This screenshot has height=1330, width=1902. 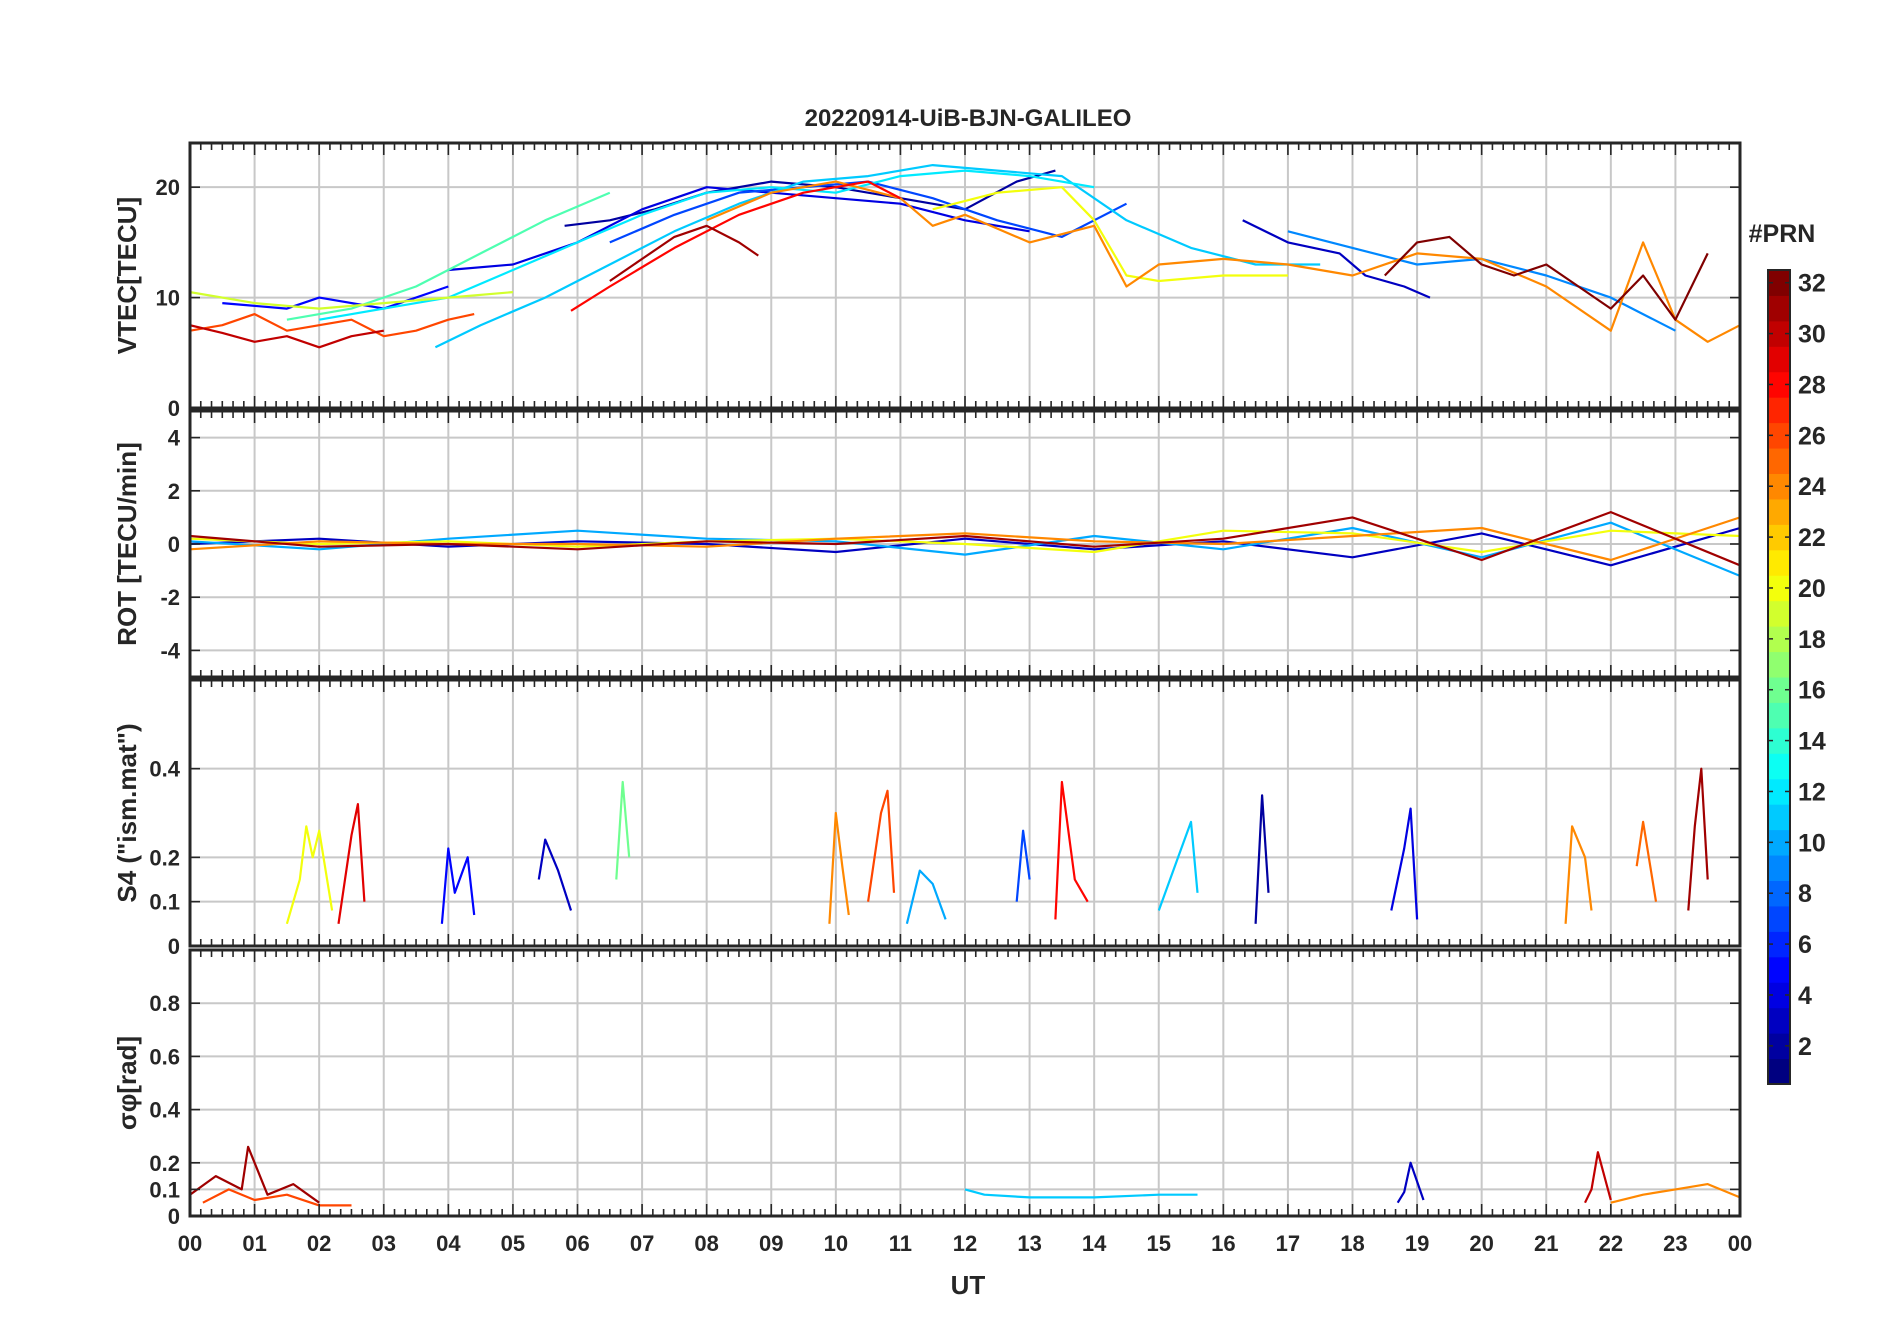 I want to click on colorbar-tick-label: 12, so click(x=1812, y=792).